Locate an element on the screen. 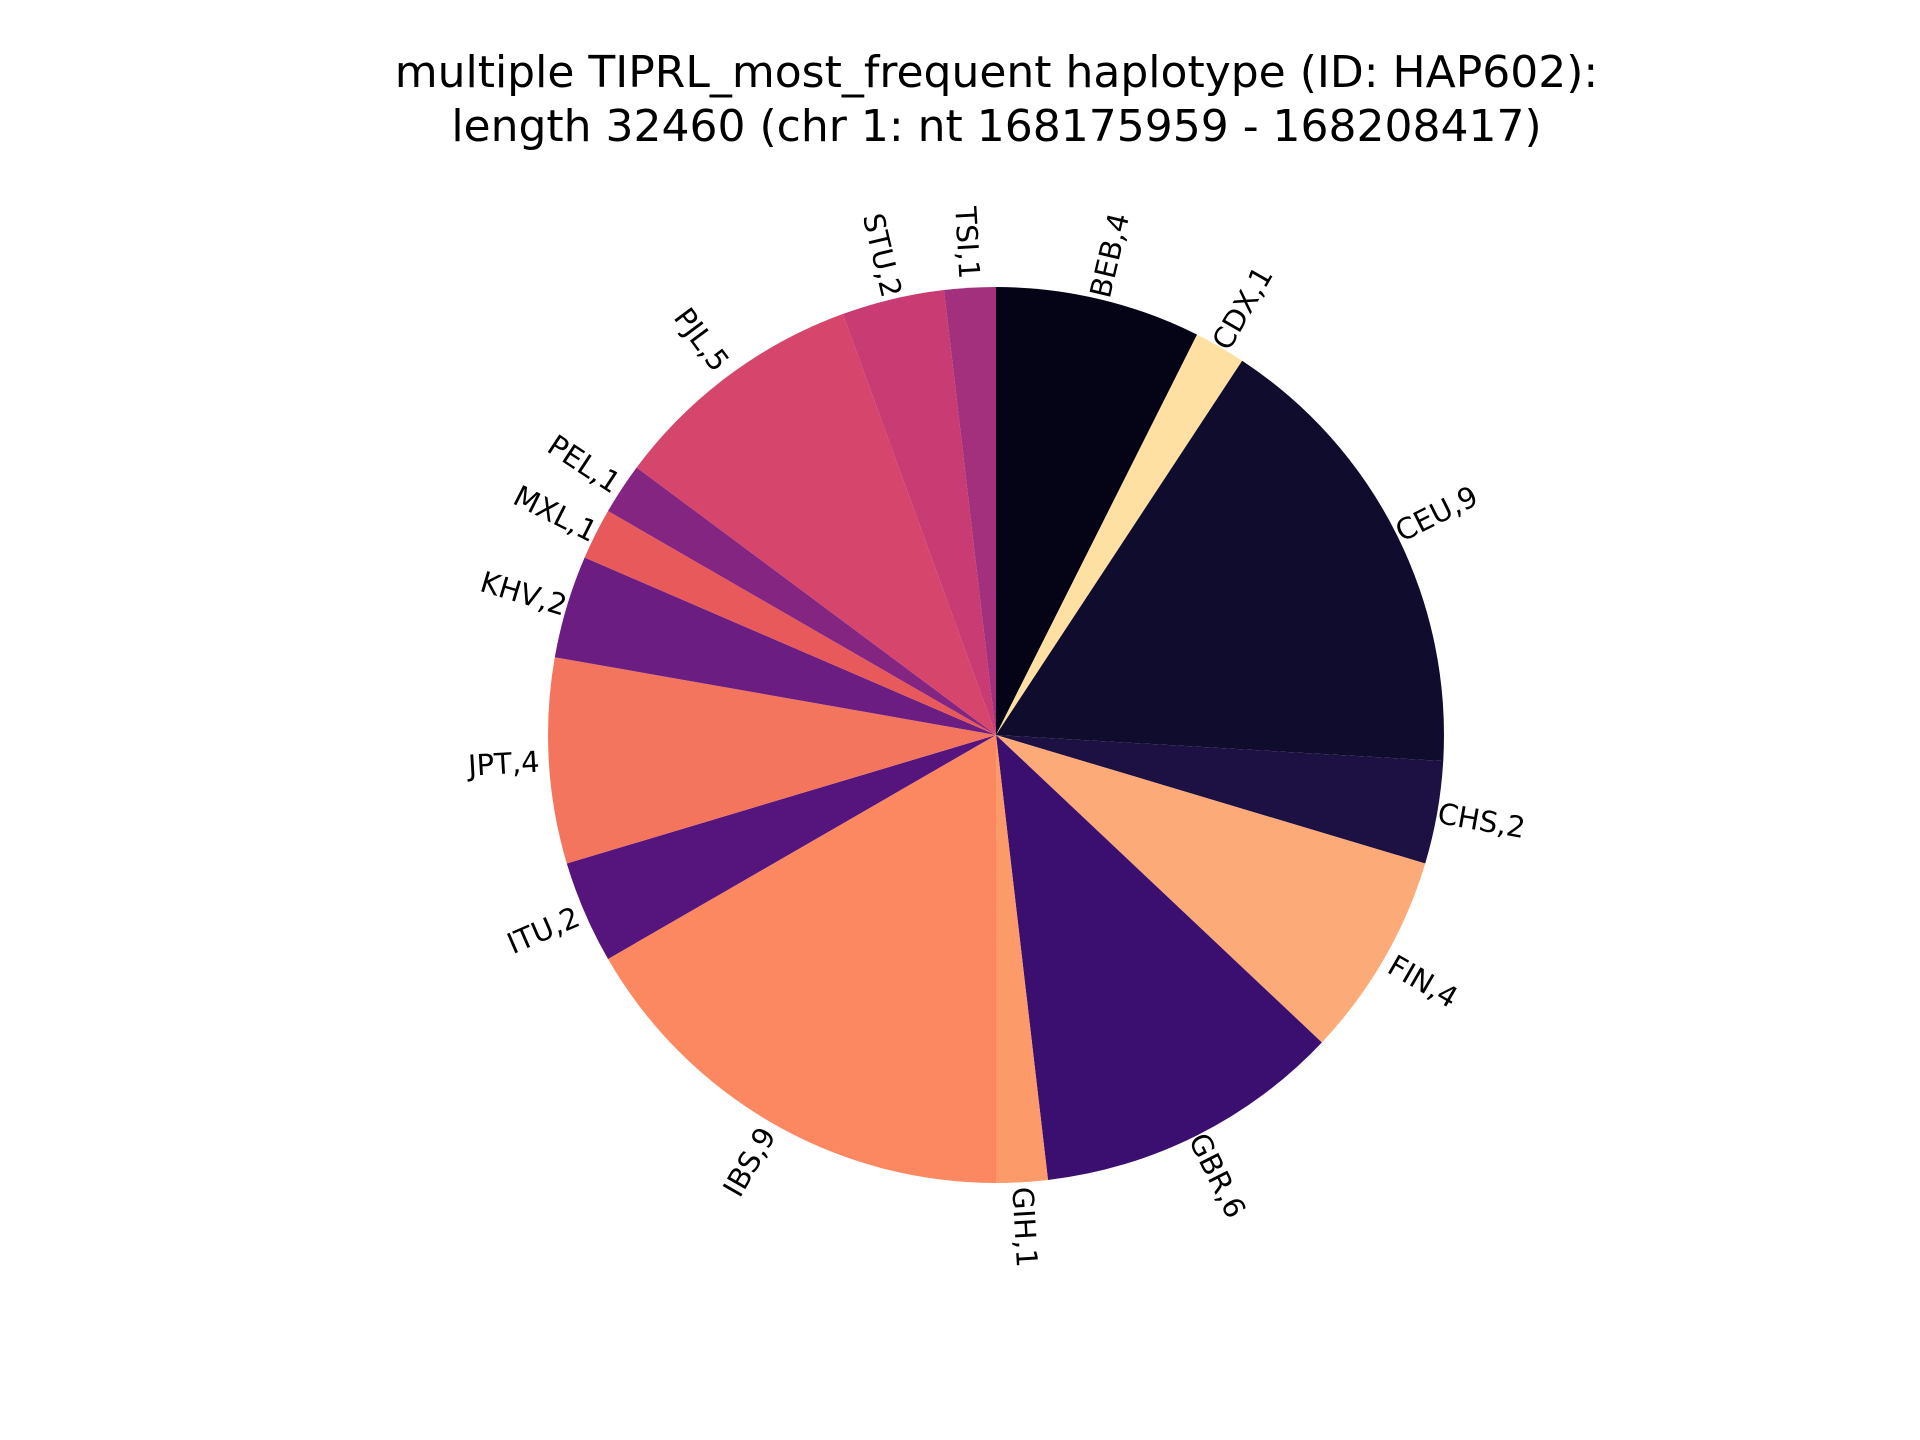 The height and width of the screenshot is (1440, 1920). pie-label-khv: KHV,2 is located at coordinates (524, 594).